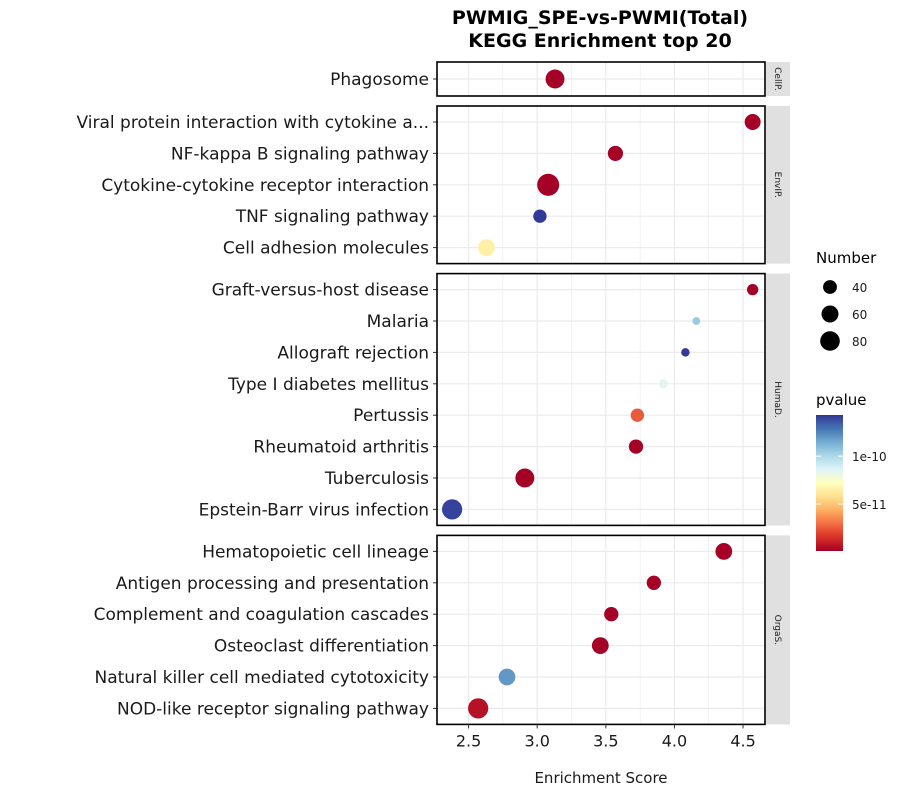 The width and height of the screenshot is (909, 796). What do you see at coordinates (859, 288) in the screenshot?
I see `size-legend-label: 40` at bounding box center [859, 288].